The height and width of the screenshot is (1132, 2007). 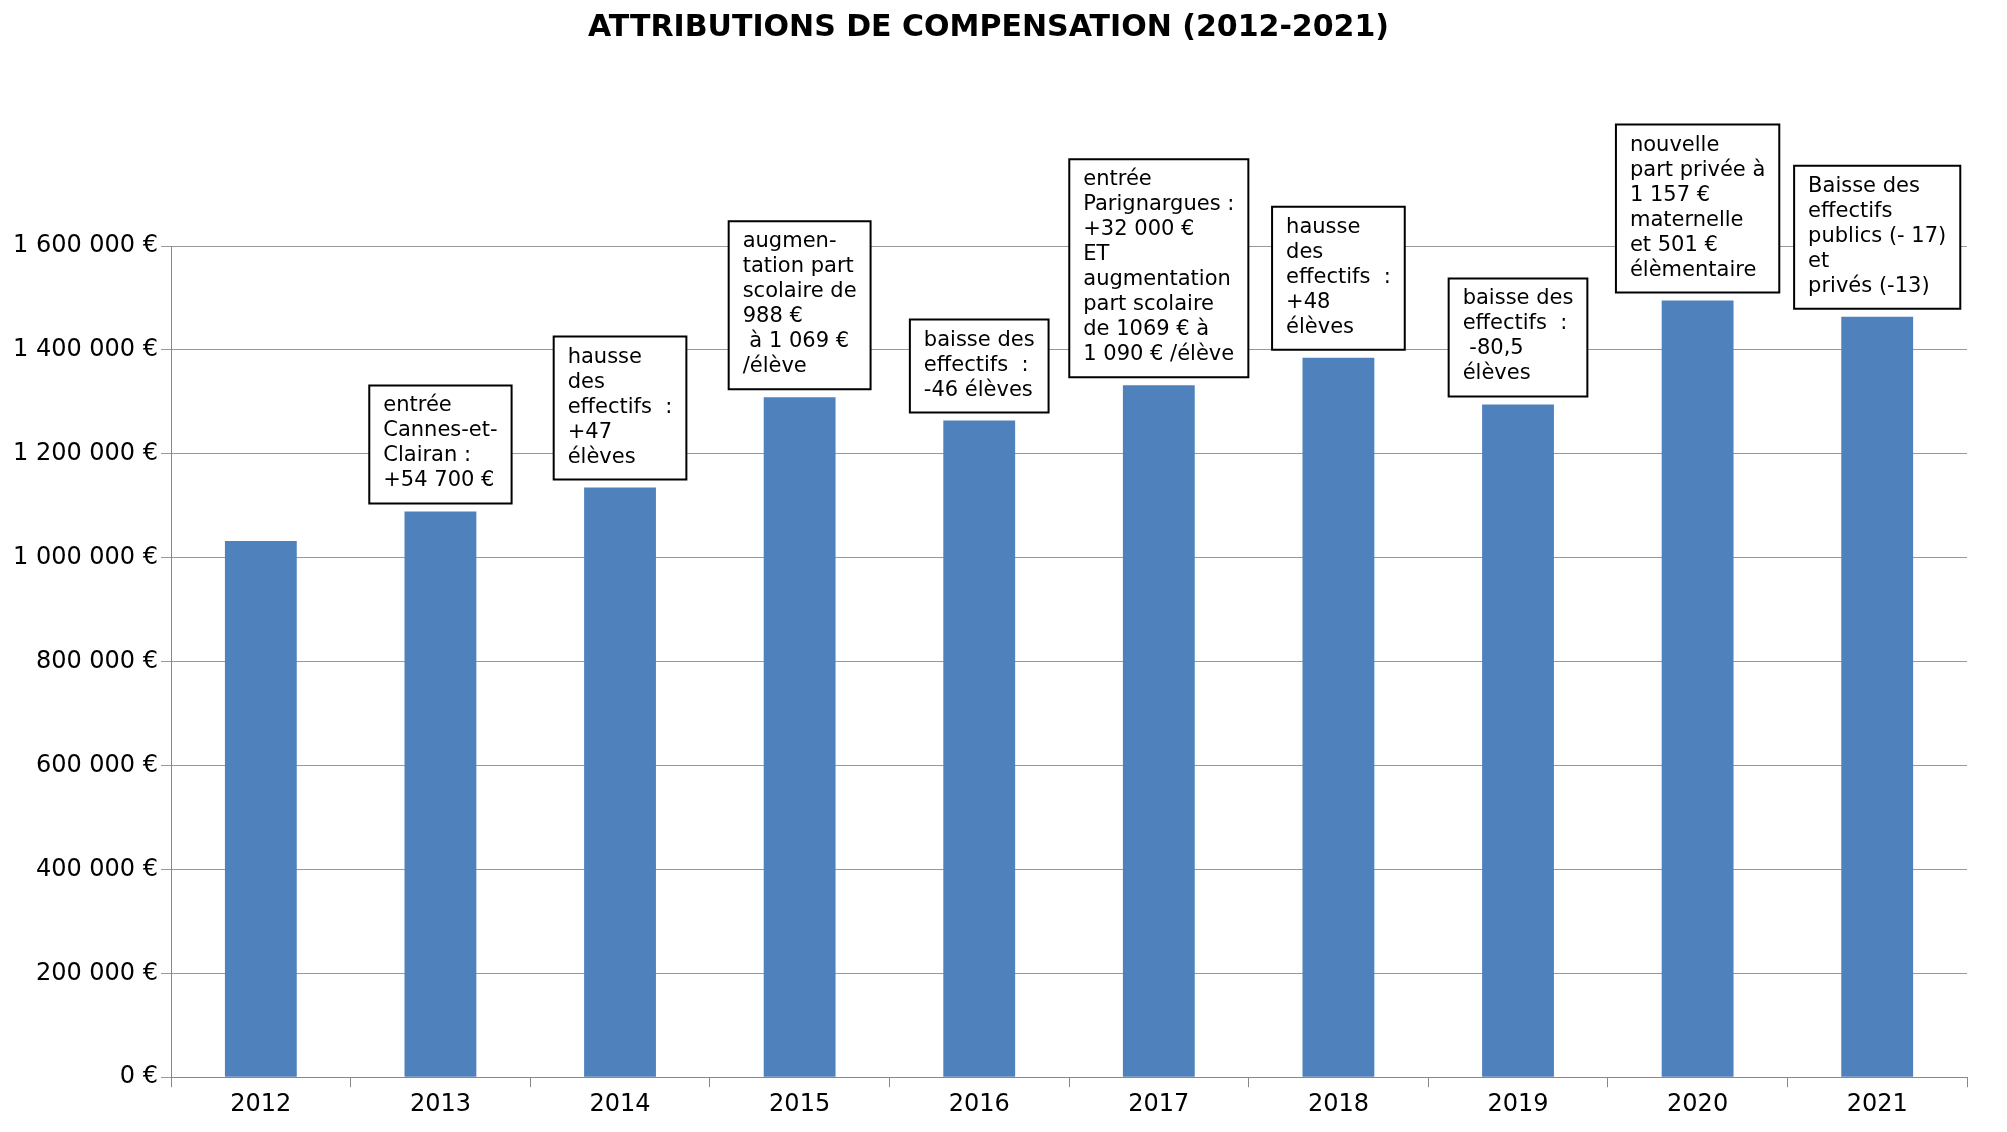 What do you see at coordinates (86, 244) in the screenshot?
I see `y-tick-label: 1 600 000 €` at bounding box center [86, 244].